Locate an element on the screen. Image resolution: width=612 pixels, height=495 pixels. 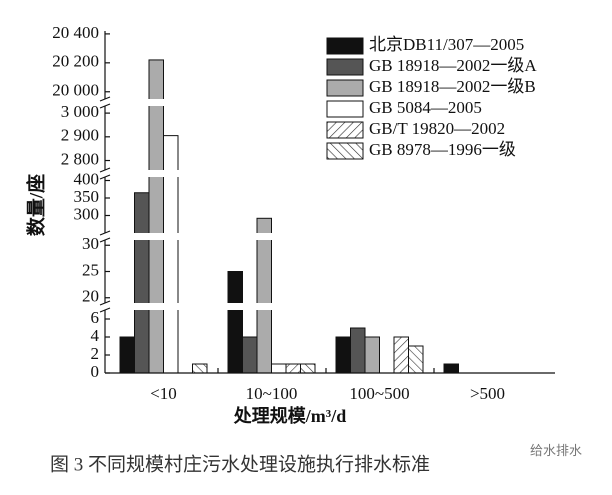
watermark: 给水排水 is located at coordinates (556, 450).